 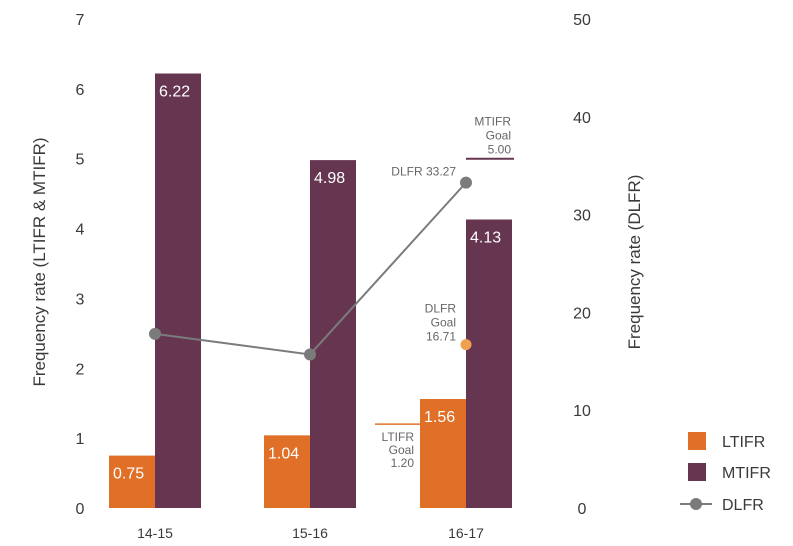 I want to click on dlfr-value-label: DLFR 33.27, so click(x=423, y=172).